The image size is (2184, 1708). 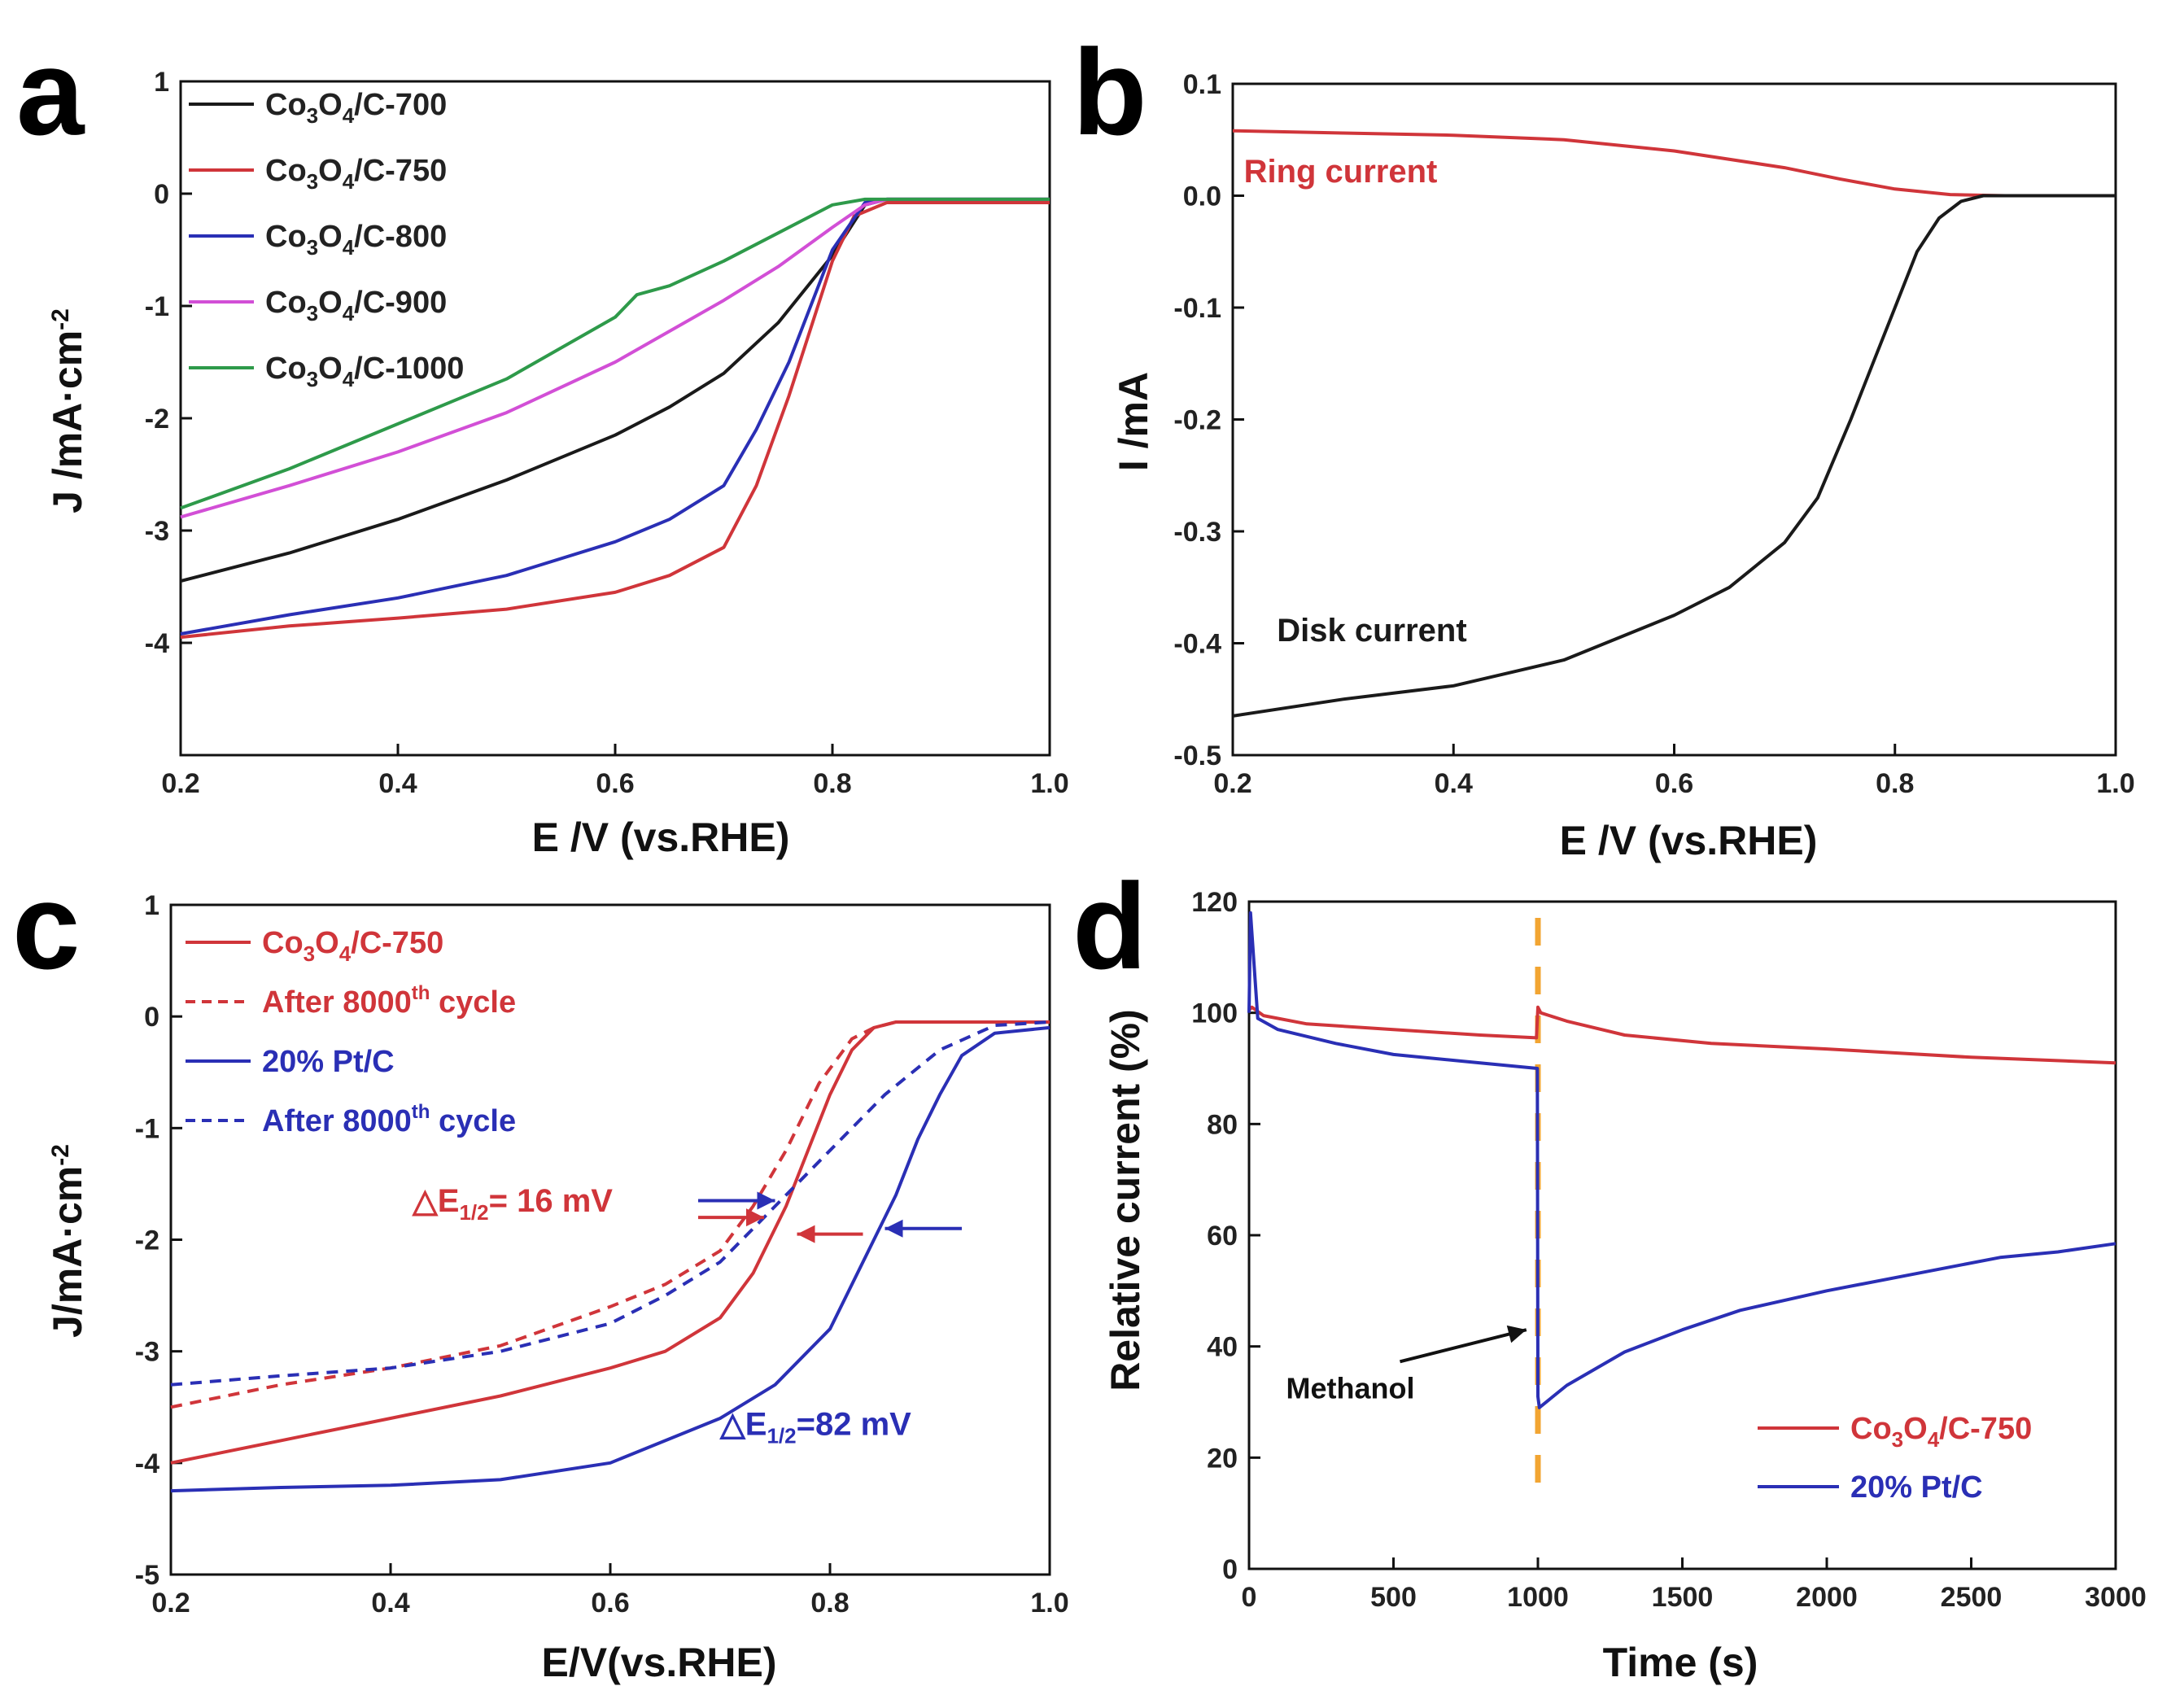 What do you see at coordinates (1972, 1598) in the screenshot?
I see `panel-d-xtick-label: 2500` at bounding box center [1972, 1598].